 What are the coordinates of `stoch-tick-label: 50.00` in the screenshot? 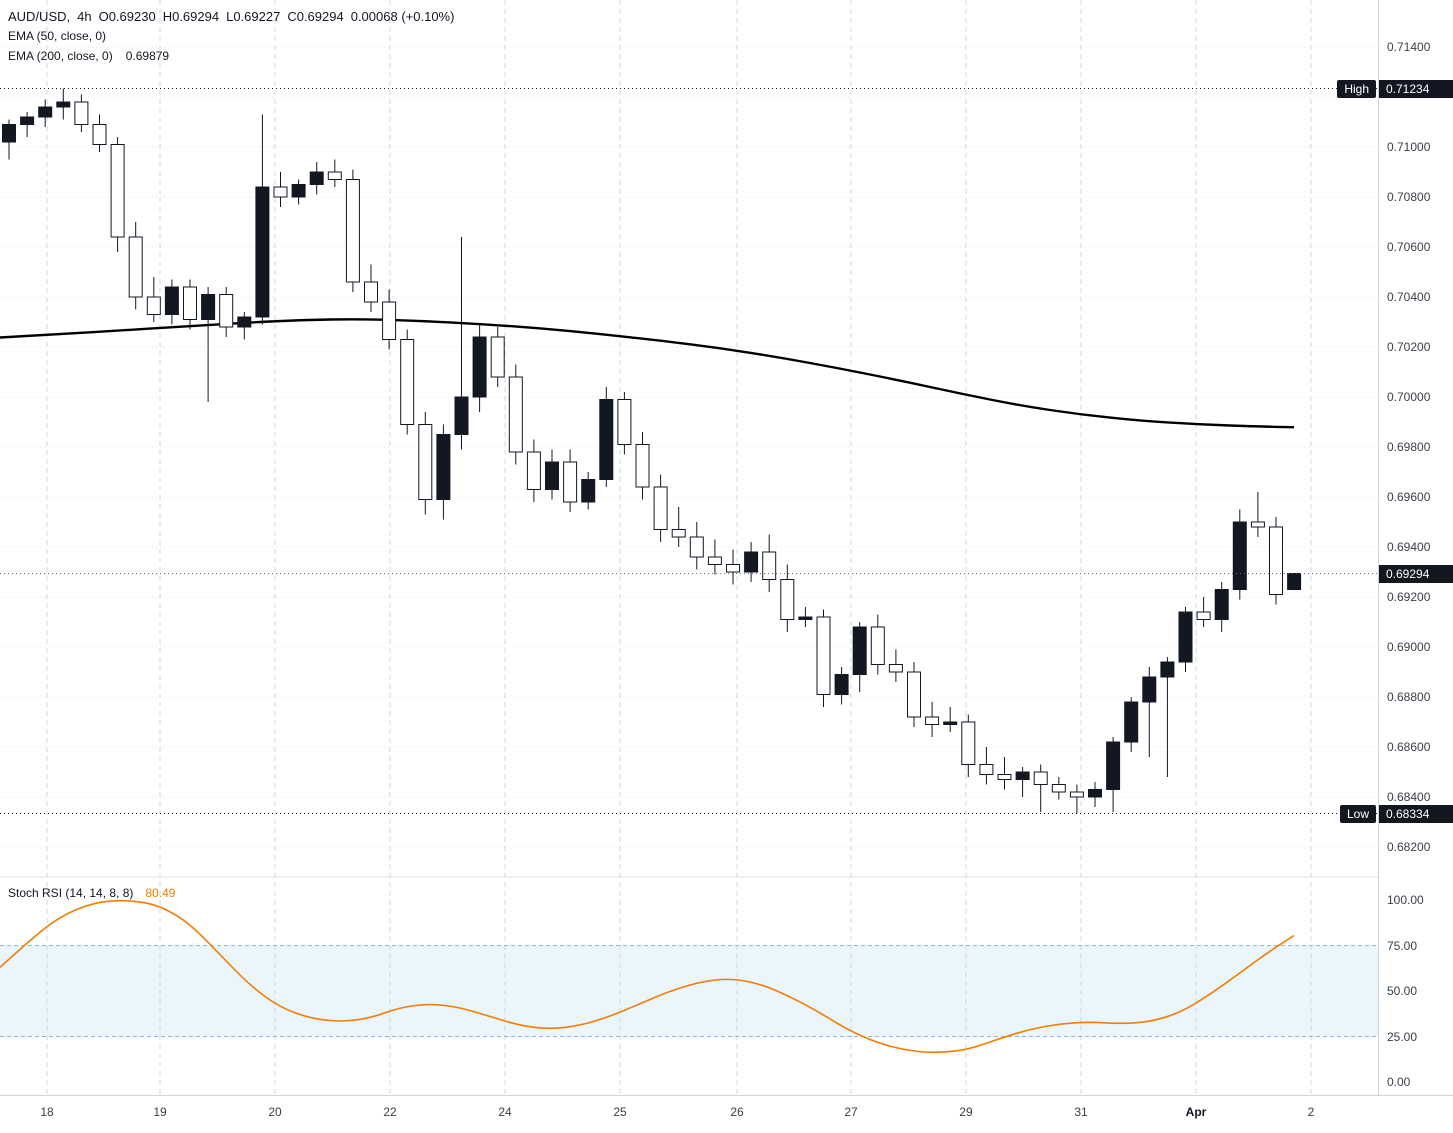 It's located at (1402, 991).